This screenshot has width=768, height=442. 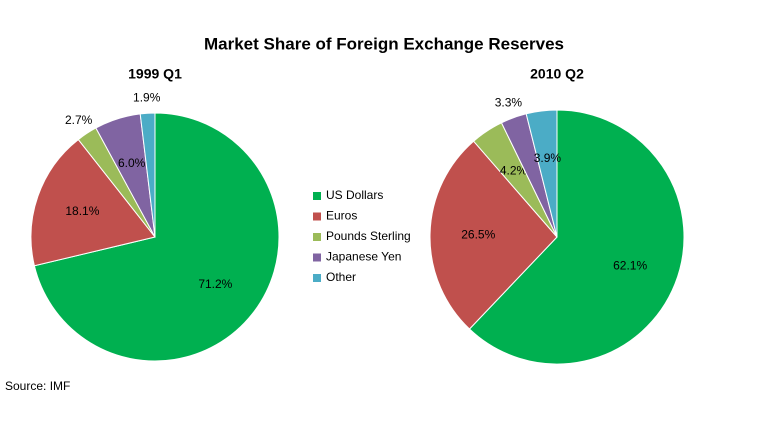 What do you see at coordinates (630, 265) in the screenshot?
I see `data-label: 62.1%` at bounding box center [630, 265].